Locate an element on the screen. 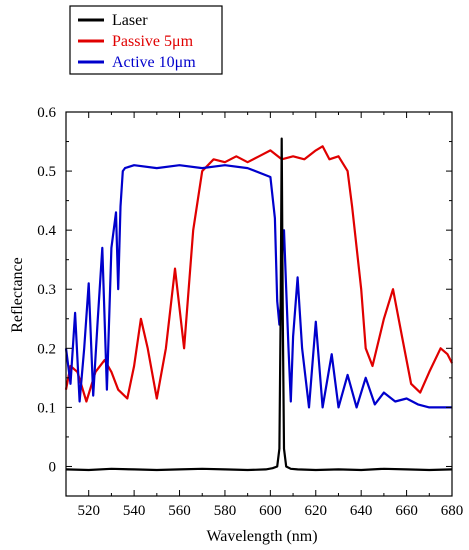  y-tick-label: 0.1 is located at coordinates (46, 408).